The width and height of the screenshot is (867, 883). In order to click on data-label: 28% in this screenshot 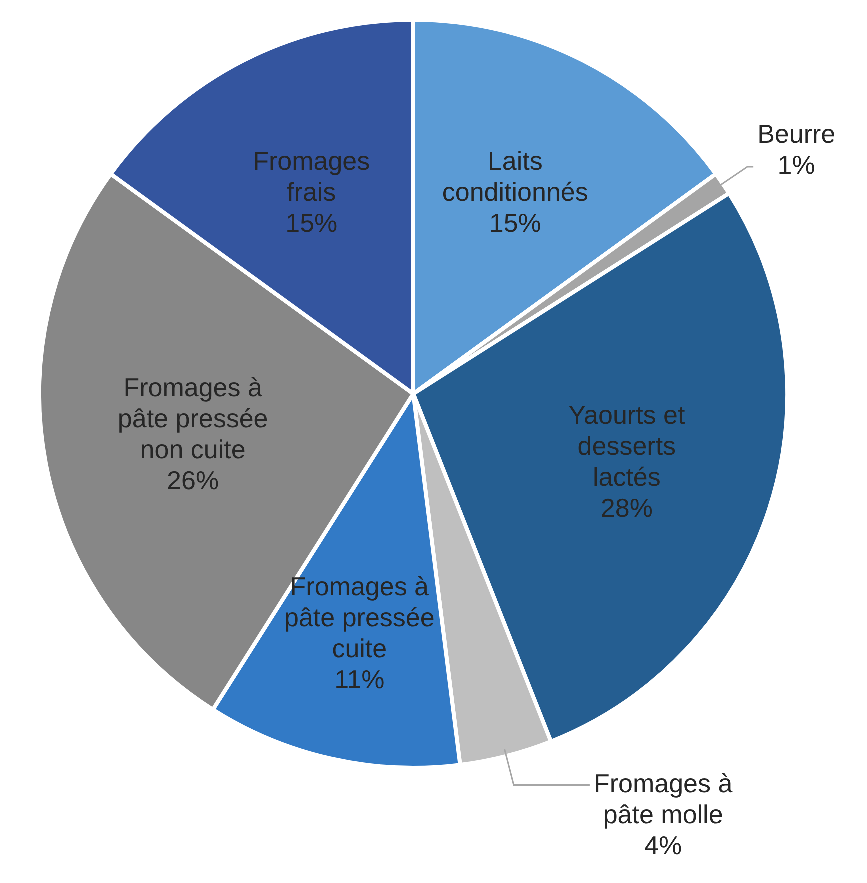, I will do `click(626, 508)`.